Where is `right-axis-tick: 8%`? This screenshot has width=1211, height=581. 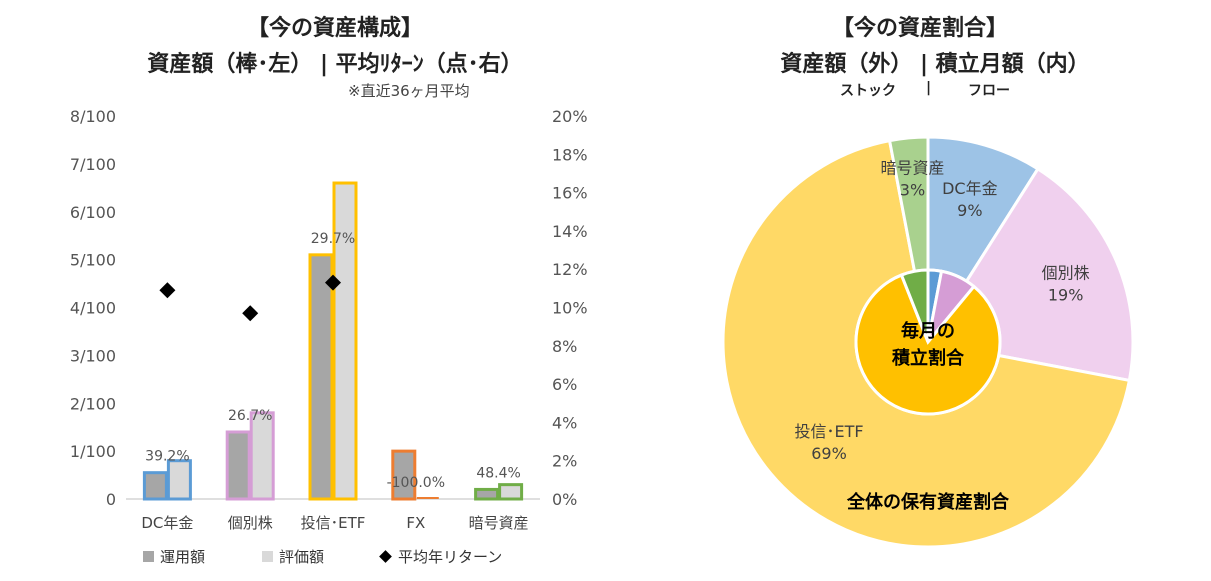 right-axis-tick: 8% is located at coordinates (564, 346).